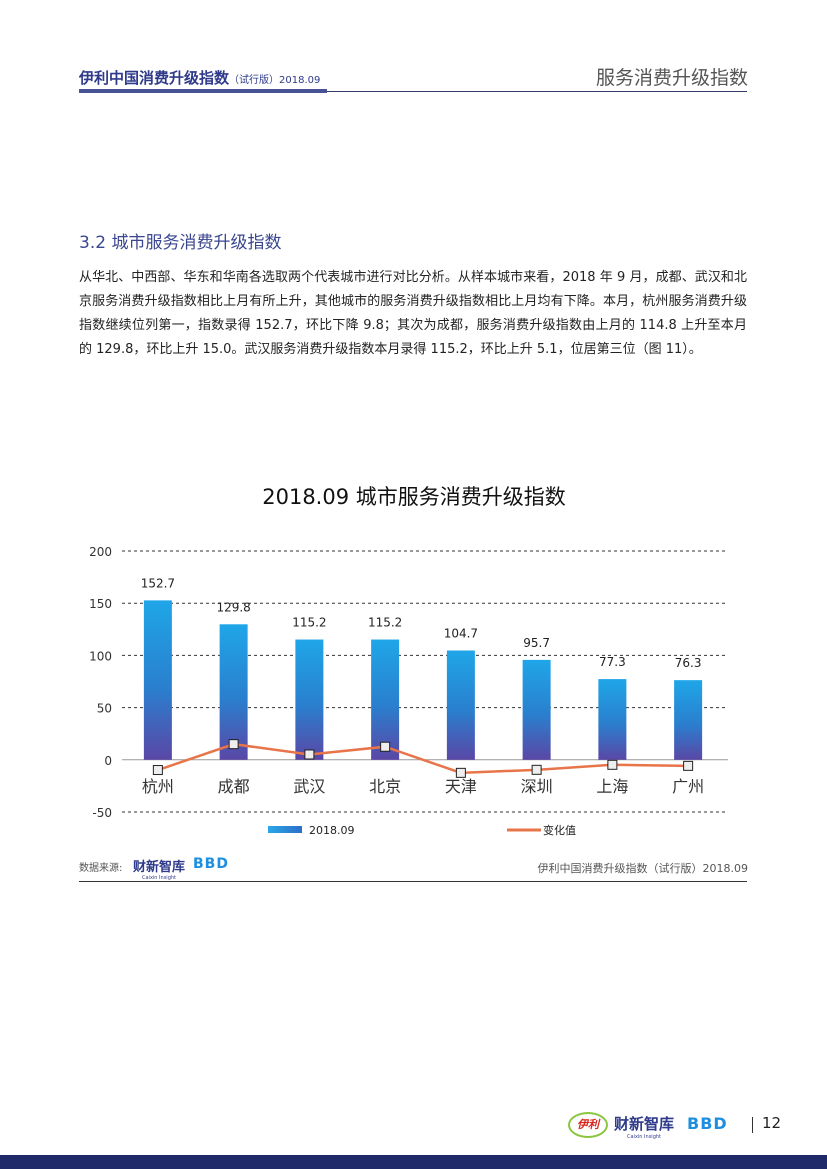 The height and width of the screenshot is (1169, 827). What do you see at coordinates (413, 1162) in the screenshot?
I see `bottom-band` at bounding box center [413, 1162].